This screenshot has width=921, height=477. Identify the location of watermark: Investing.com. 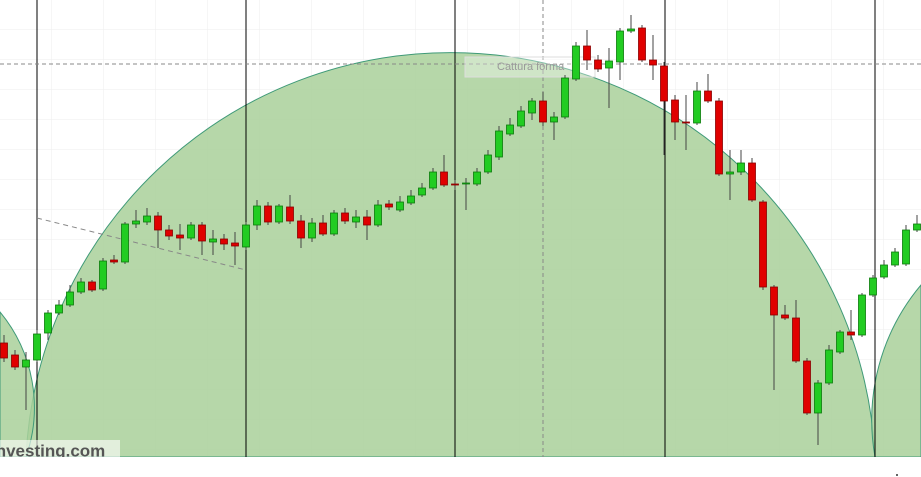
(52, 450).